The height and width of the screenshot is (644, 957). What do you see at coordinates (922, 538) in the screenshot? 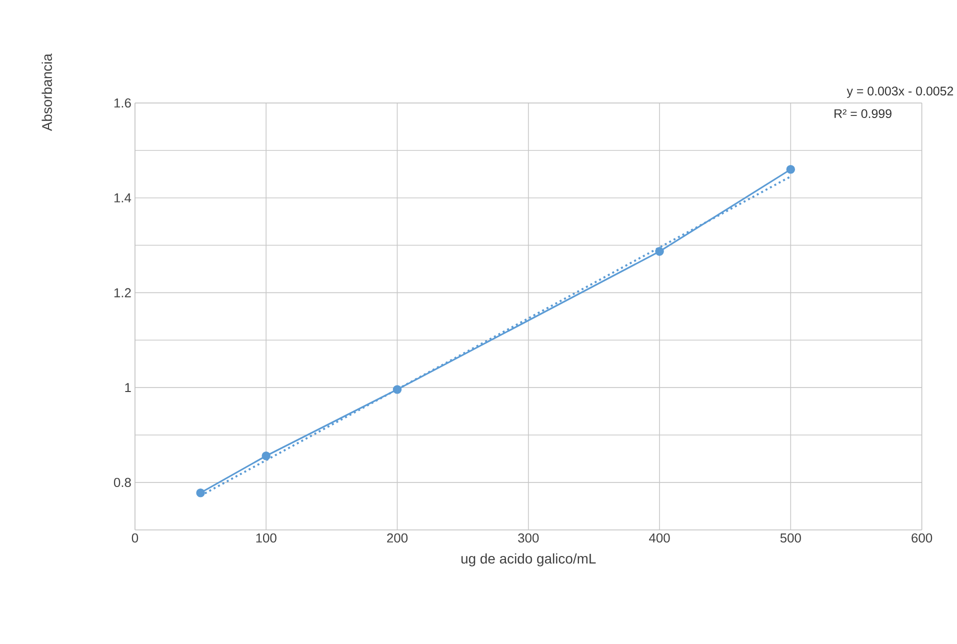
I see `x-tick-label: 600` at bounding box center [922, 538].